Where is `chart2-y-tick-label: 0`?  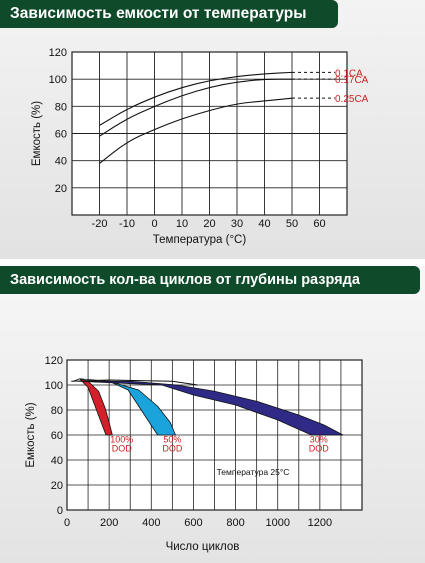
chart2-y-tick-label: 0 is located at coordinates (60, 511).